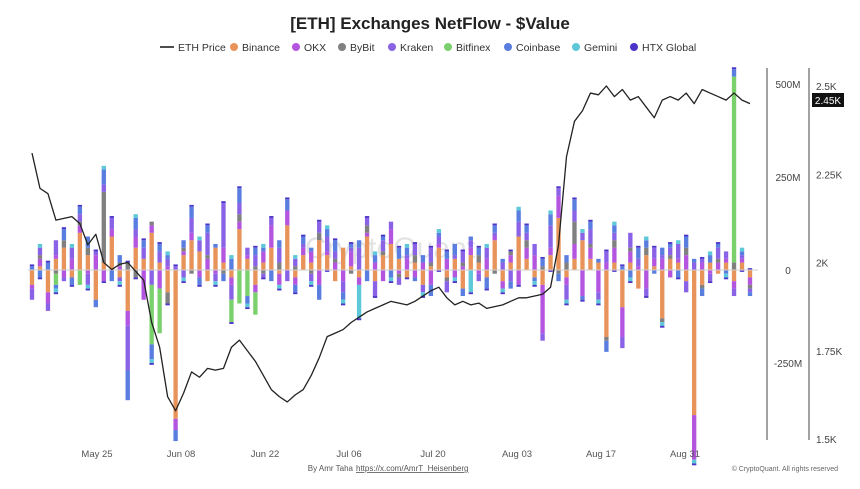  What do you see at coordinates (356, 48) in the screenshot?
I see `legend-item-bybit: ByBit` at bounding box center [356, 48].